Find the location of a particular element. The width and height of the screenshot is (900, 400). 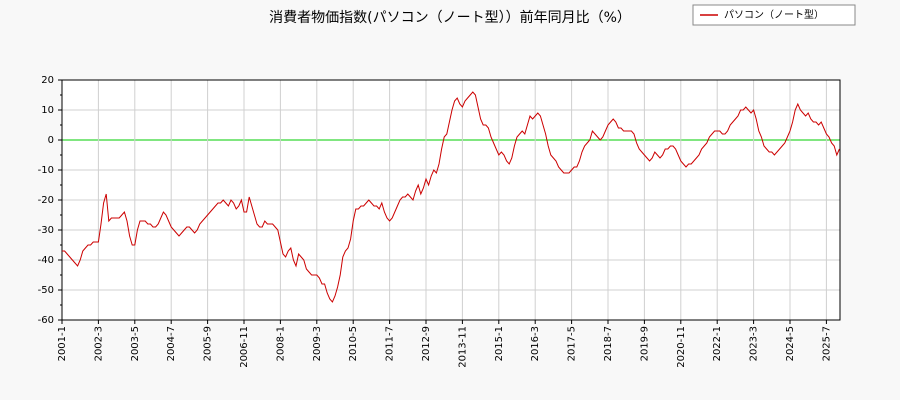

y-tick-label: -60 is located at coordinates (46, 320).